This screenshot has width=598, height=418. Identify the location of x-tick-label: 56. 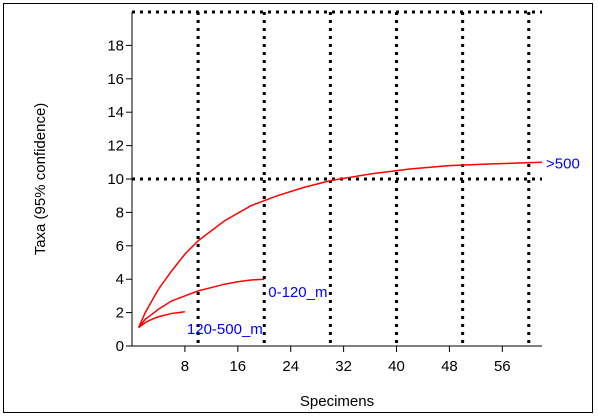
(502, 366).